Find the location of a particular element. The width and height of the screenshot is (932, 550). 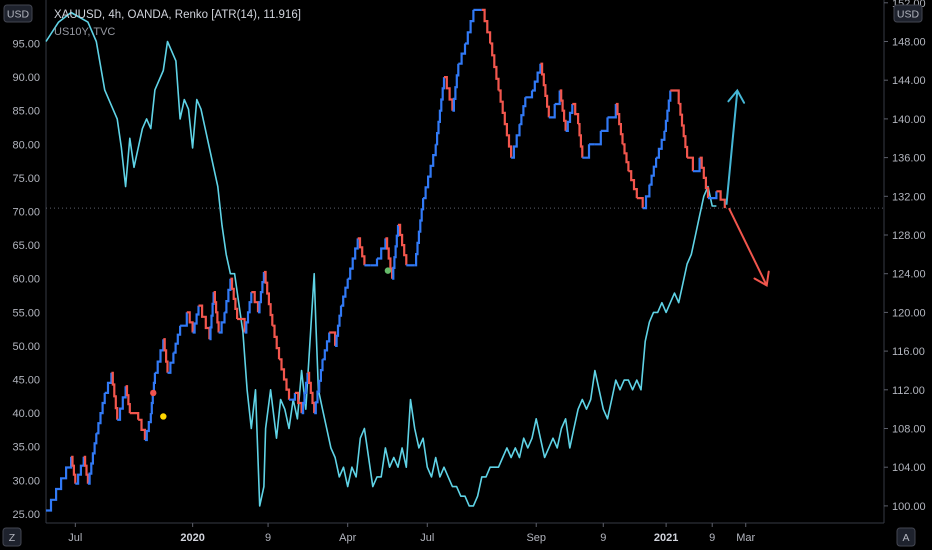

left-tick-label: 30.00 is located at coordinates (26, 481).